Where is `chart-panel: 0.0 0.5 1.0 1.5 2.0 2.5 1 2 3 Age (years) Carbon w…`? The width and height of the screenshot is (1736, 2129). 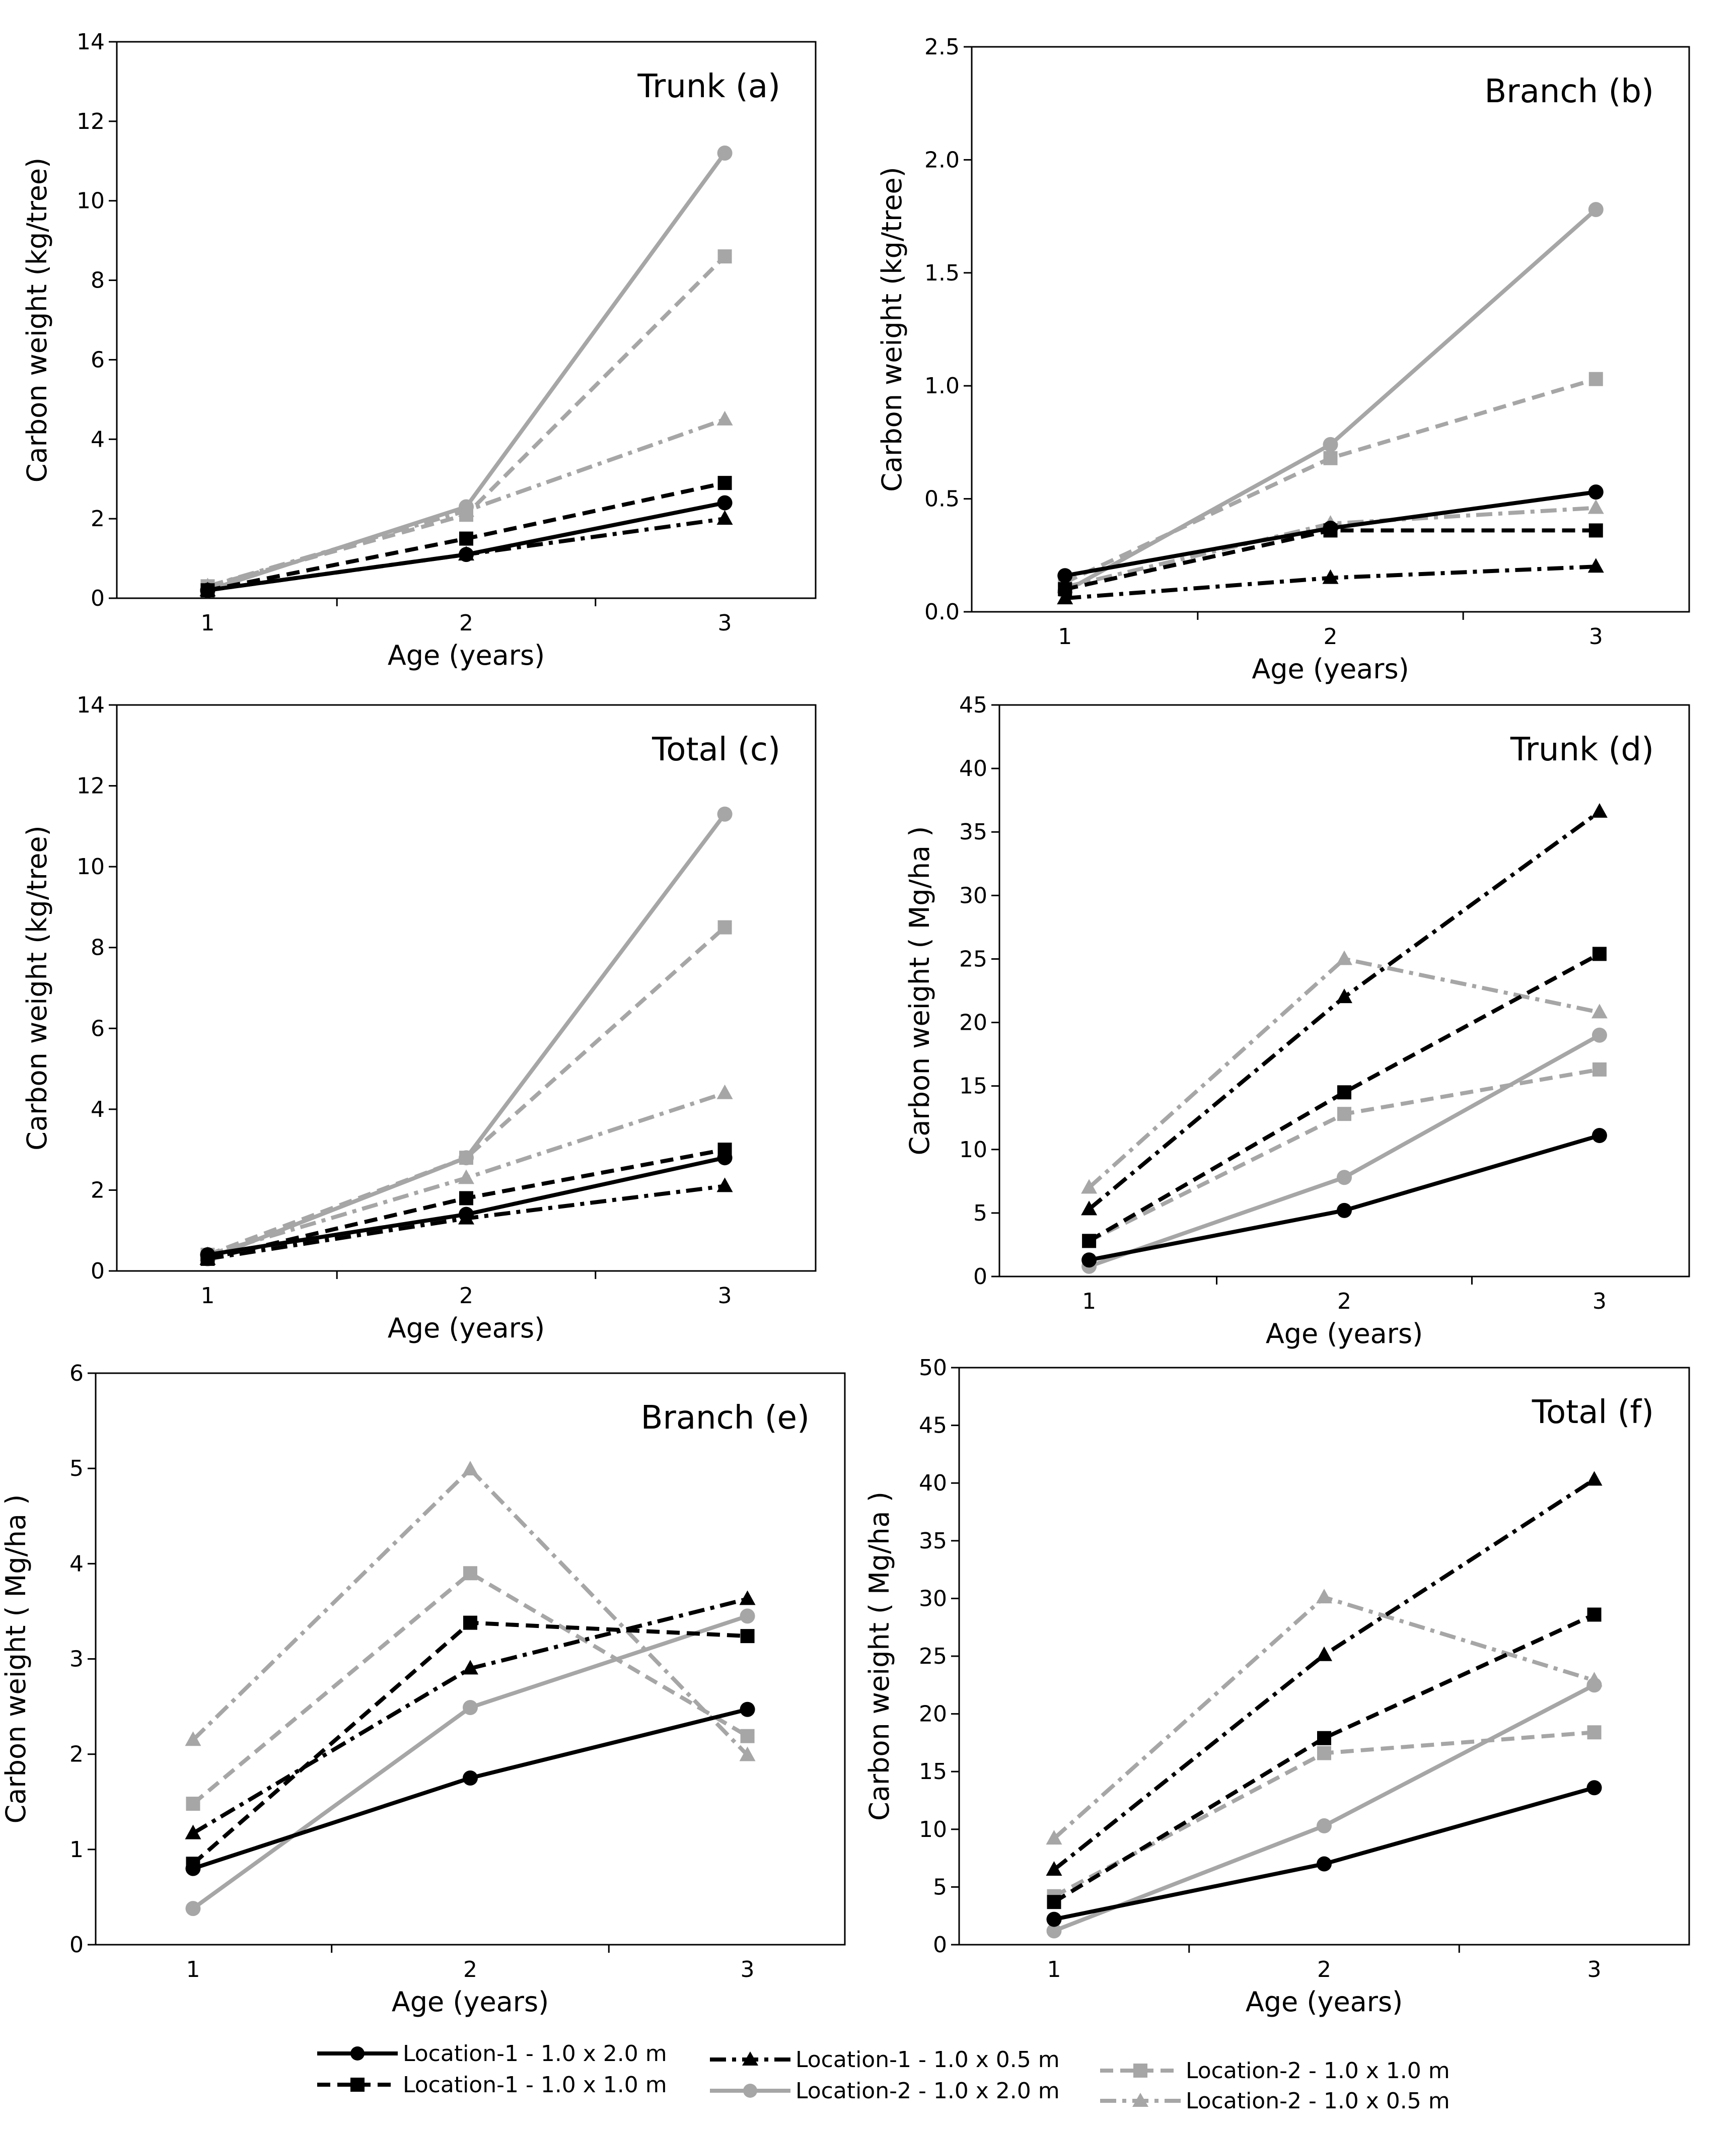
chart-panel: 0.0 0.5 1.0 1.5 2.0 2.5 1 2 3 Age (years) Carbon w… is located at coordinates (1283, 360).